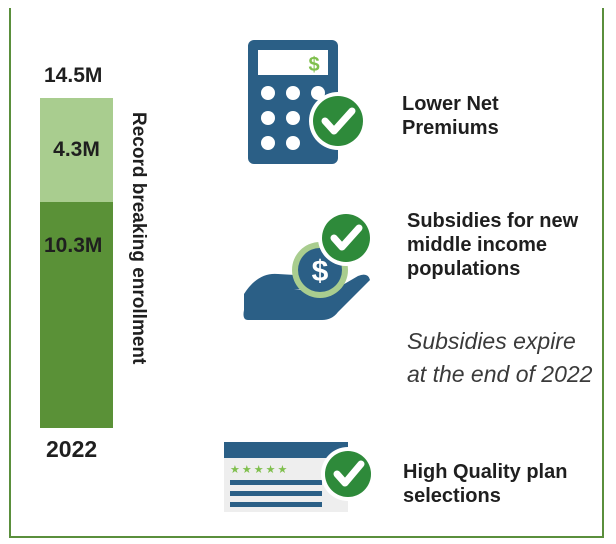 The height and width of the screenshot is (544, 616). What do you see at coordinates (138, 238) in the screenshot?
I see `enrollment-axis-title: Record breaking enrollment` at bounding box center [138, 238].